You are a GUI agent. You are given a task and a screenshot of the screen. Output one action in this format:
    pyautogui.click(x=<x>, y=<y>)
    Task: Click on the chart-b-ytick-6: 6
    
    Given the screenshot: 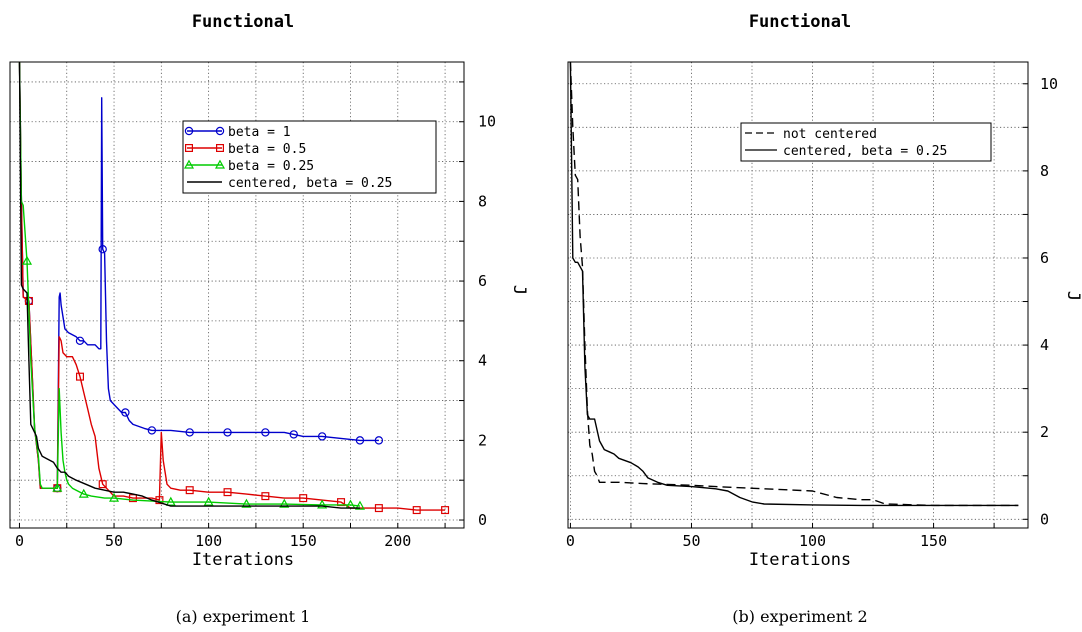 What is the action you would take?
    pyautogui.click(x=1044, y=258)
    